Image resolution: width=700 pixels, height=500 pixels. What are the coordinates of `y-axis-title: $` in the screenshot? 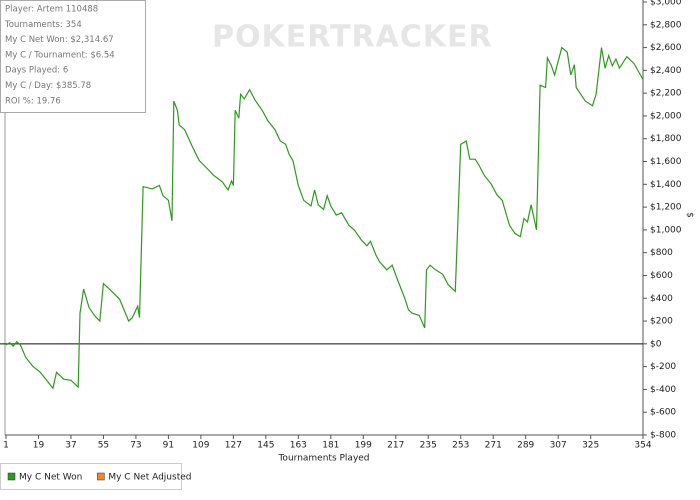 It's located at (690, 215).